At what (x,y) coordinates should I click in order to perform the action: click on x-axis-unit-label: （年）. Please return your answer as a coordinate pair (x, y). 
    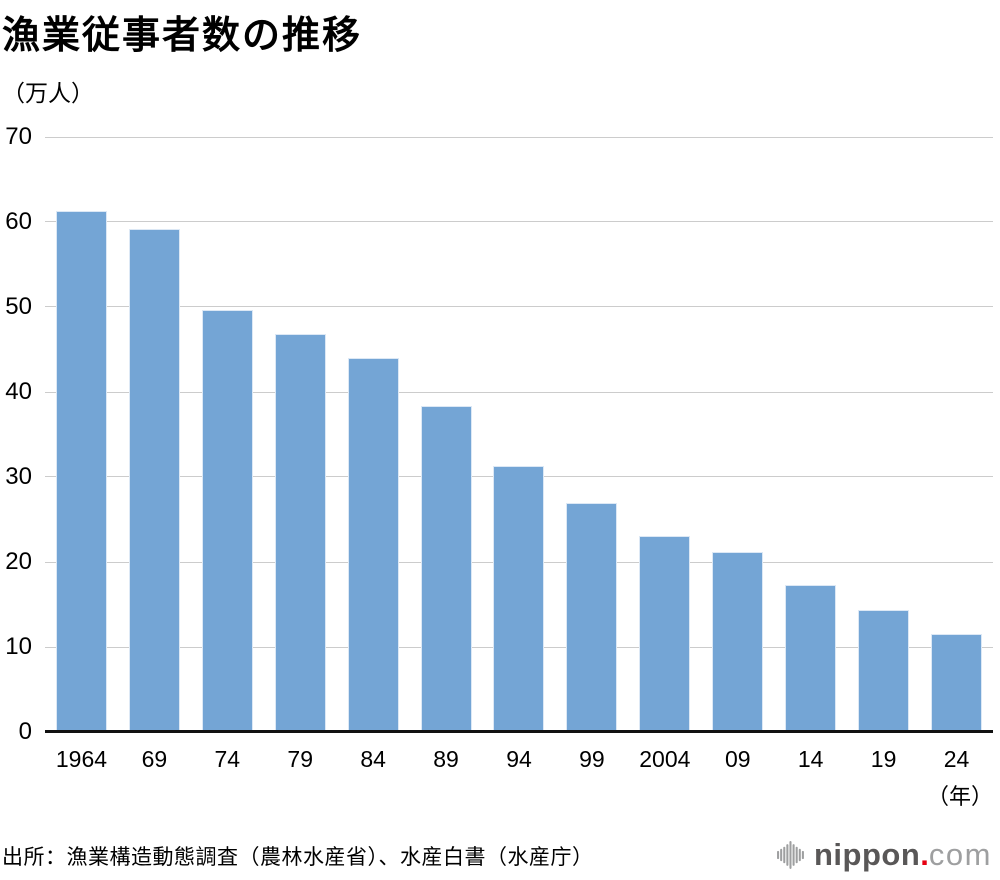
    Looking at the image, I should click on (959, 796).